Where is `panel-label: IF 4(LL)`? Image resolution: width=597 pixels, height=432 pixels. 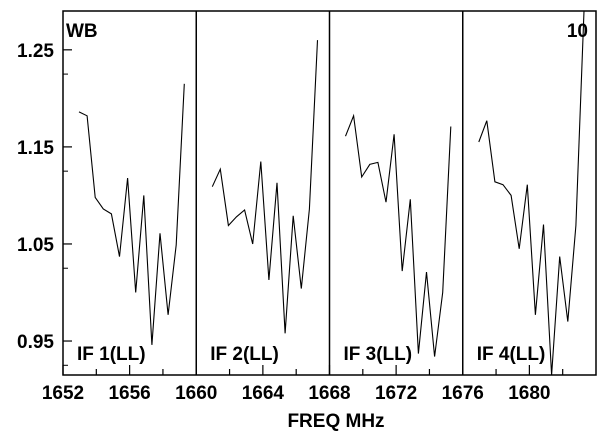
panel-label: IF 4(LL) is located at coordinates (511, 354).